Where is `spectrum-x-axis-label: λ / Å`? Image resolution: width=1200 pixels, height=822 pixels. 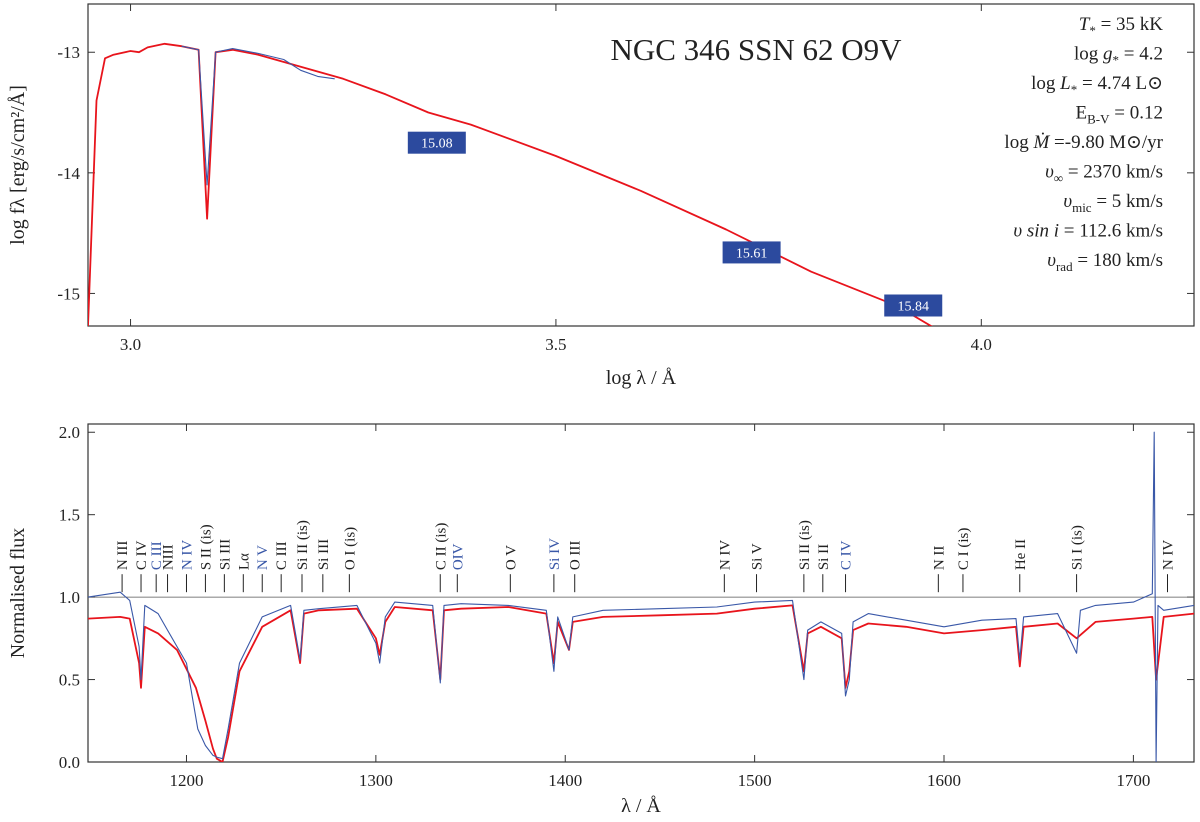
spectrum-x-axis-label: λ / Å is located at coordinates (641, 806).